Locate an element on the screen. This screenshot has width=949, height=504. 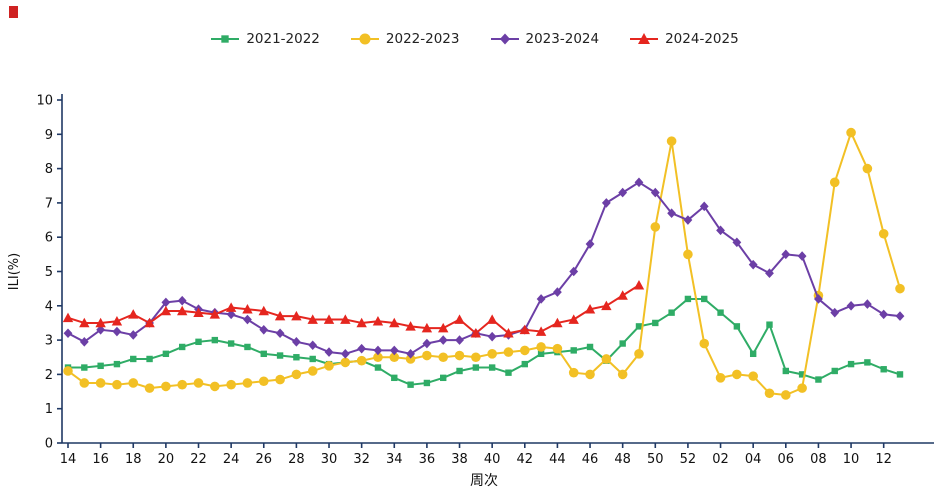
legend-item-2023-2024: 2023-2024 is located at coordinates (545, 39).